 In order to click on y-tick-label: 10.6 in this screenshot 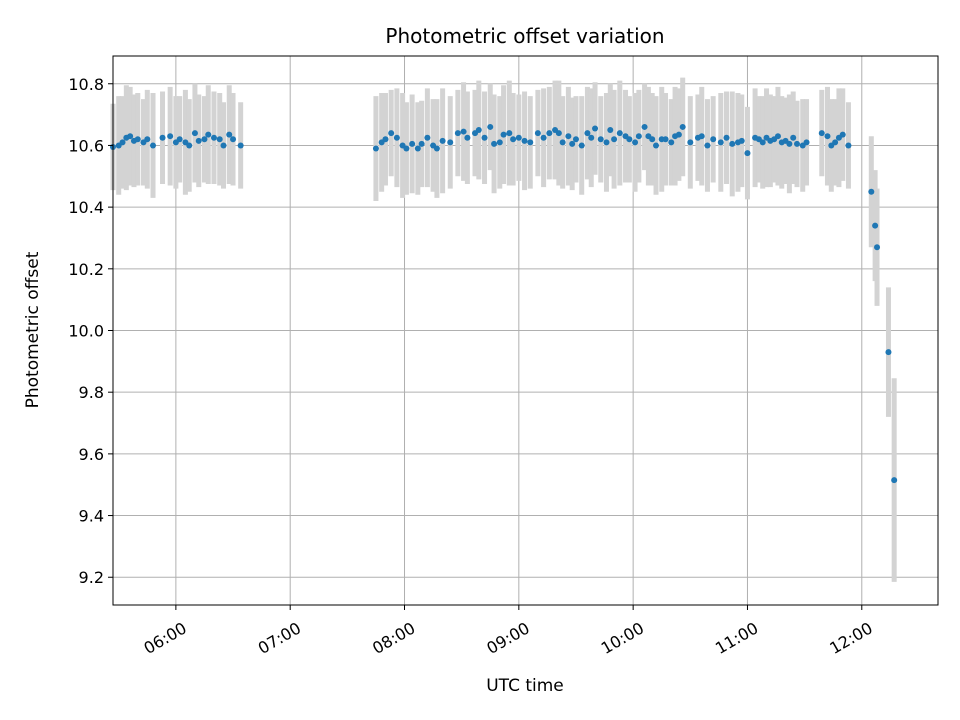, I will do `click(86, 145)`.